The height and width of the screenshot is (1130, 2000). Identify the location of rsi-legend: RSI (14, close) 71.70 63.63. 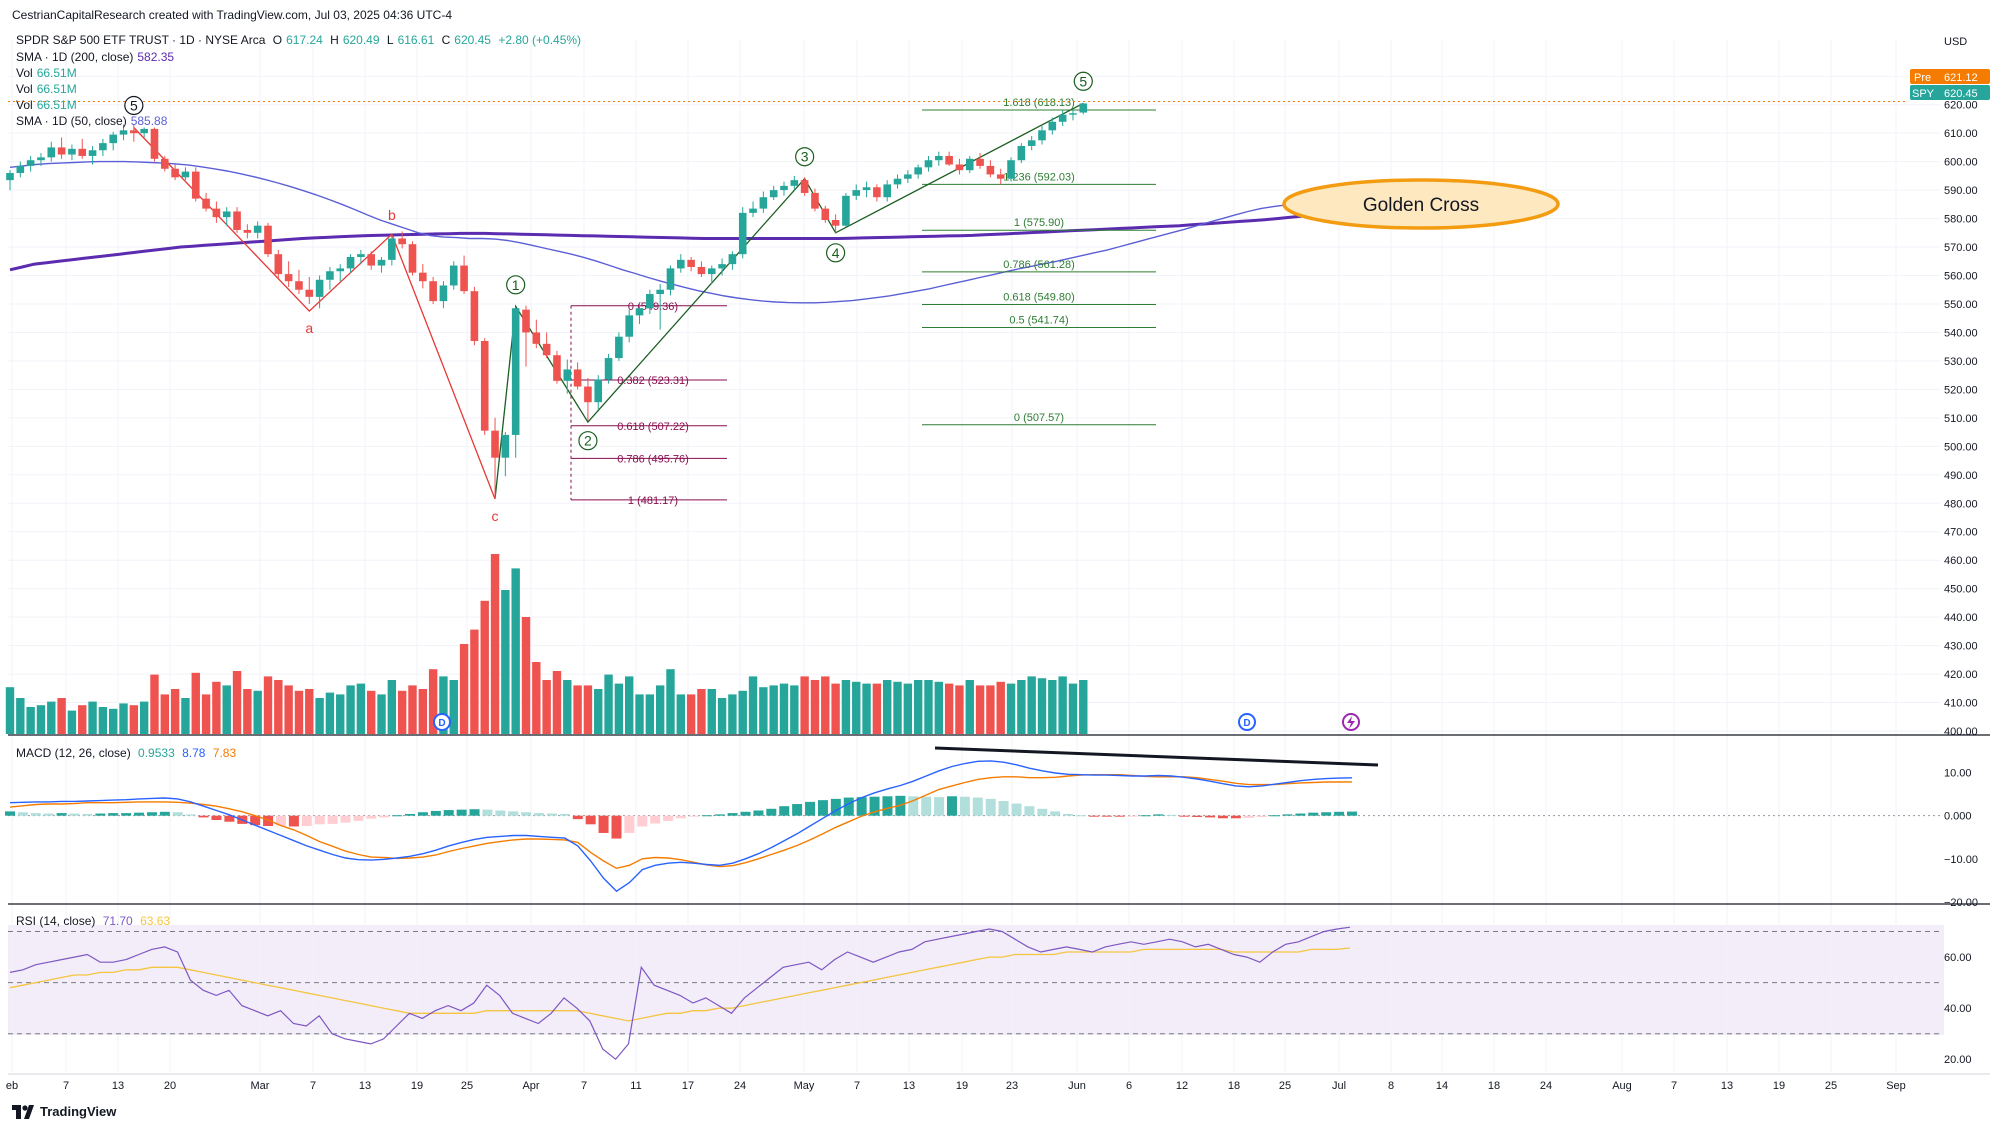
(93, 921).